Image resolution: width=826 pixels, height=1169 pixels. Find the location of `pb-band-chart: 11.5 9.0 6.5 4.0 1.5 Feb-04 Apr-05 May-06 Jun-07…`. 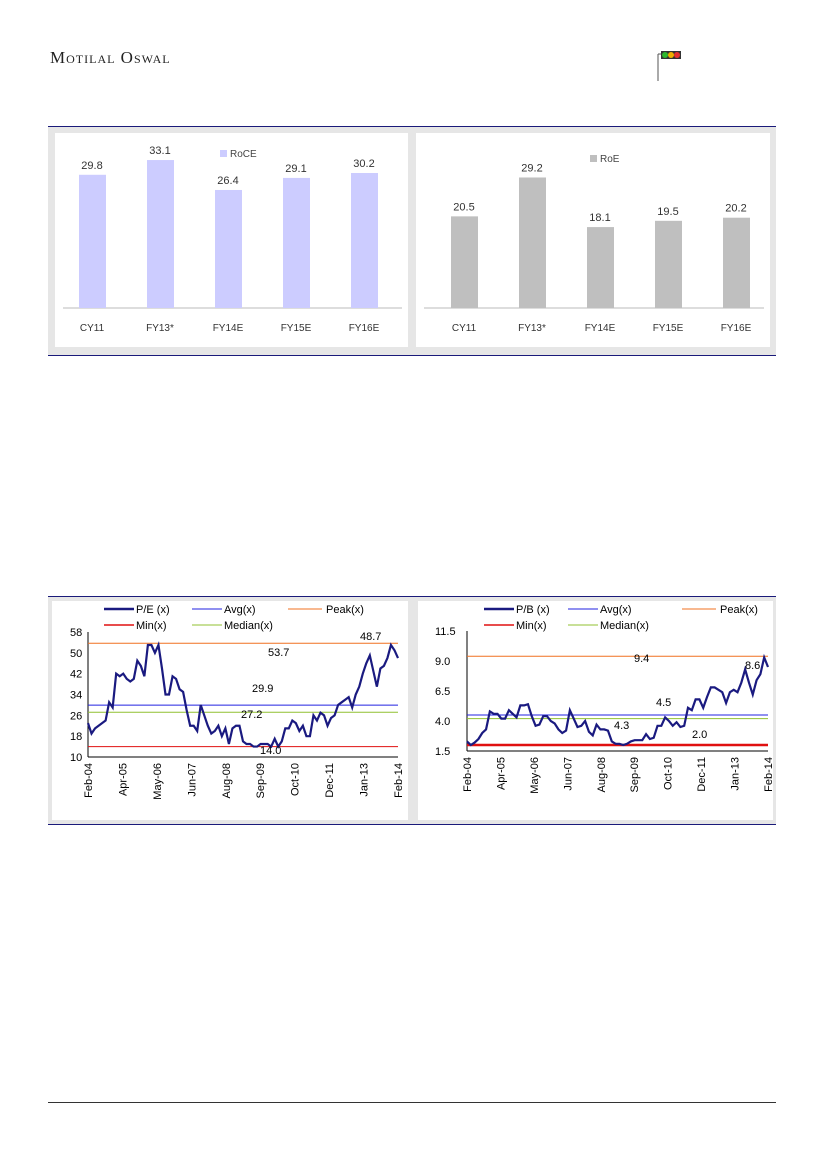

pb-band-chart: 11.5 9.0 6.5 4.0 1.5 Feb-04 Apr-05 May-06 Jun-07… is located at coordinates (595, 710).